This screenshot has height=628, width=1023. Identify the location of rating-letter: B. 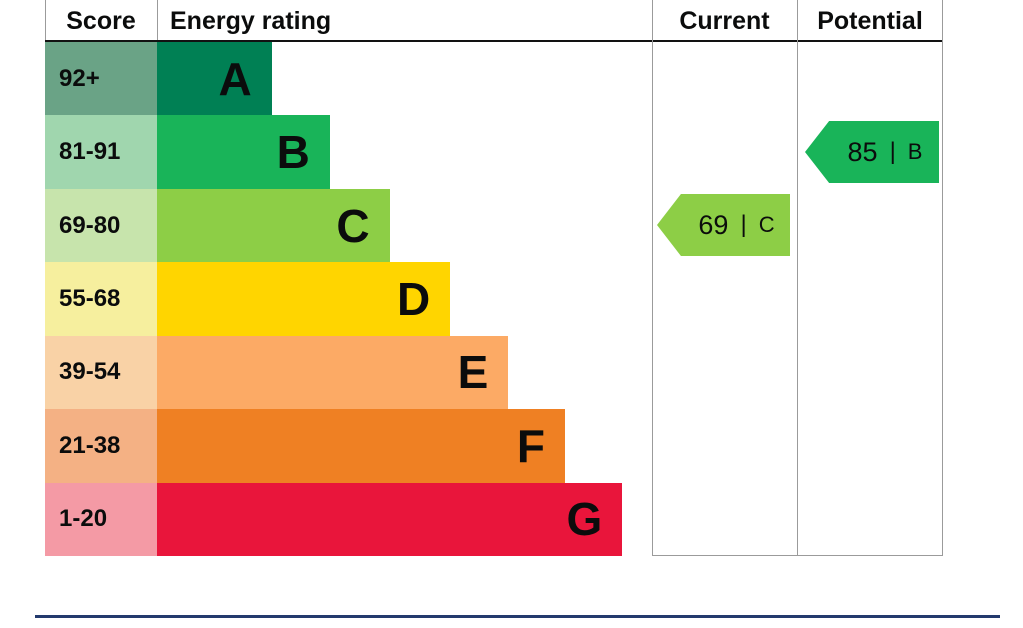
(293, 152).